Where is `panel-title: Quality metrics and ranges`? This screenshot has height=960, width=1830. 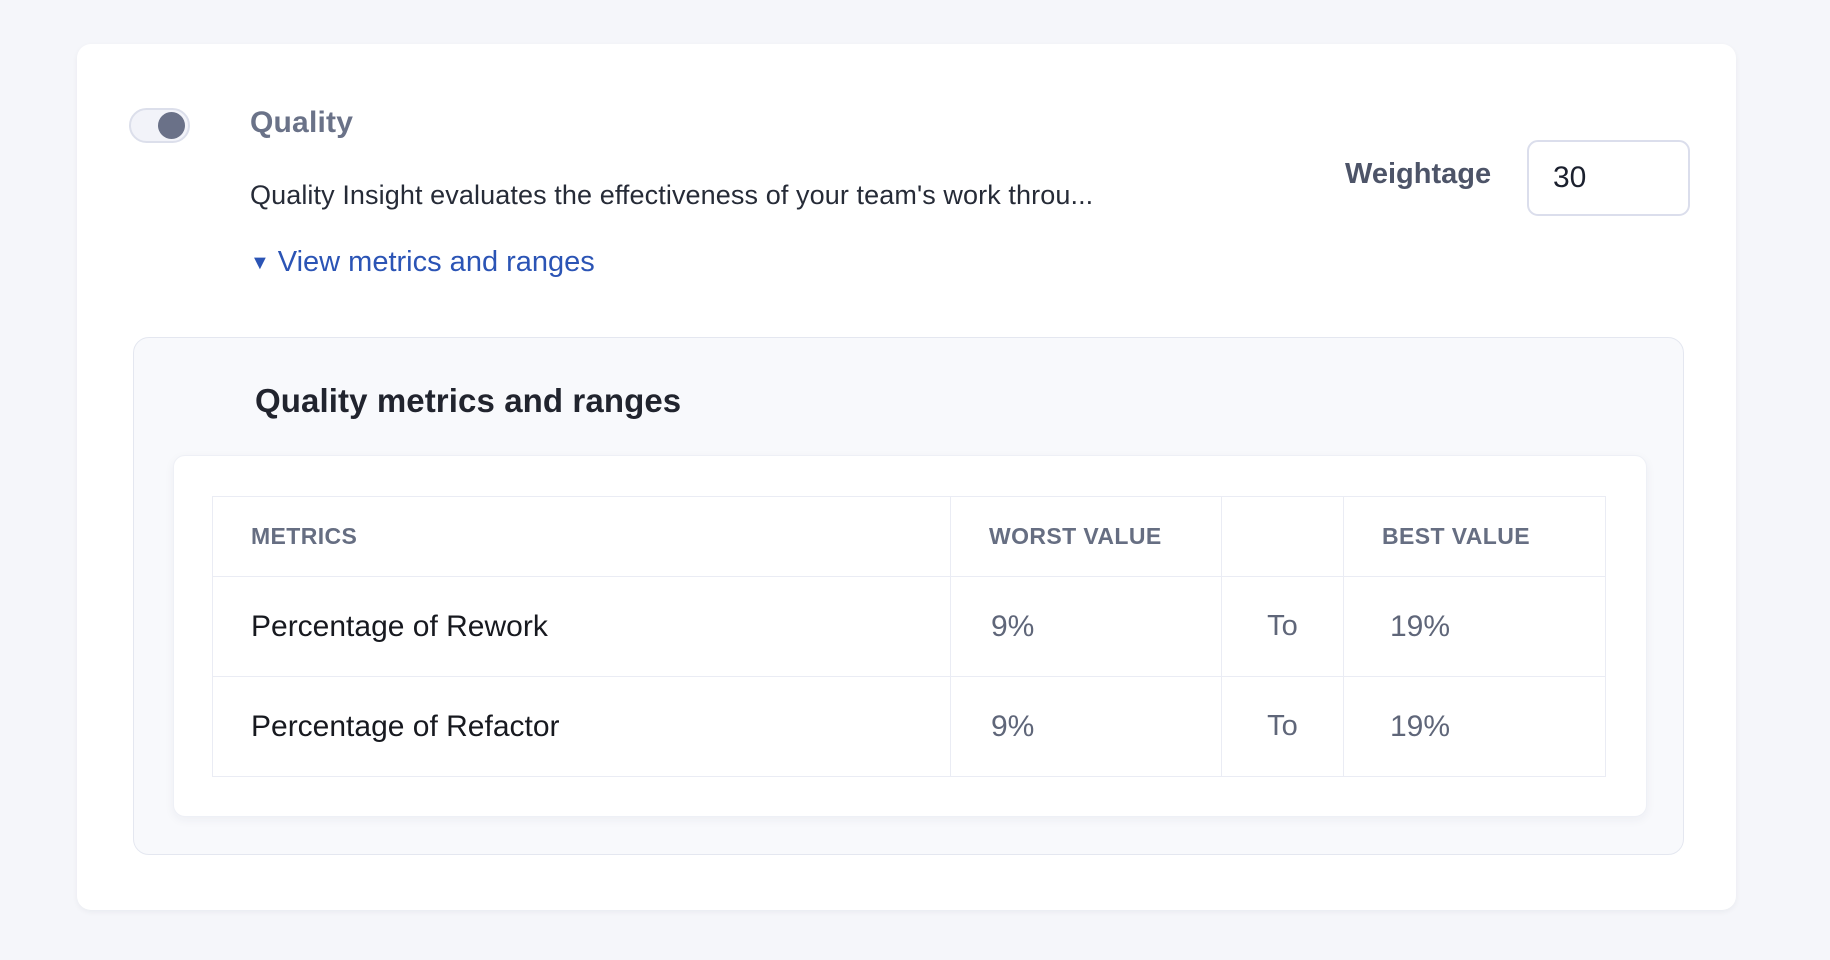 panel-title: Quality metrics and ranges is located at coordinates (468, 400).